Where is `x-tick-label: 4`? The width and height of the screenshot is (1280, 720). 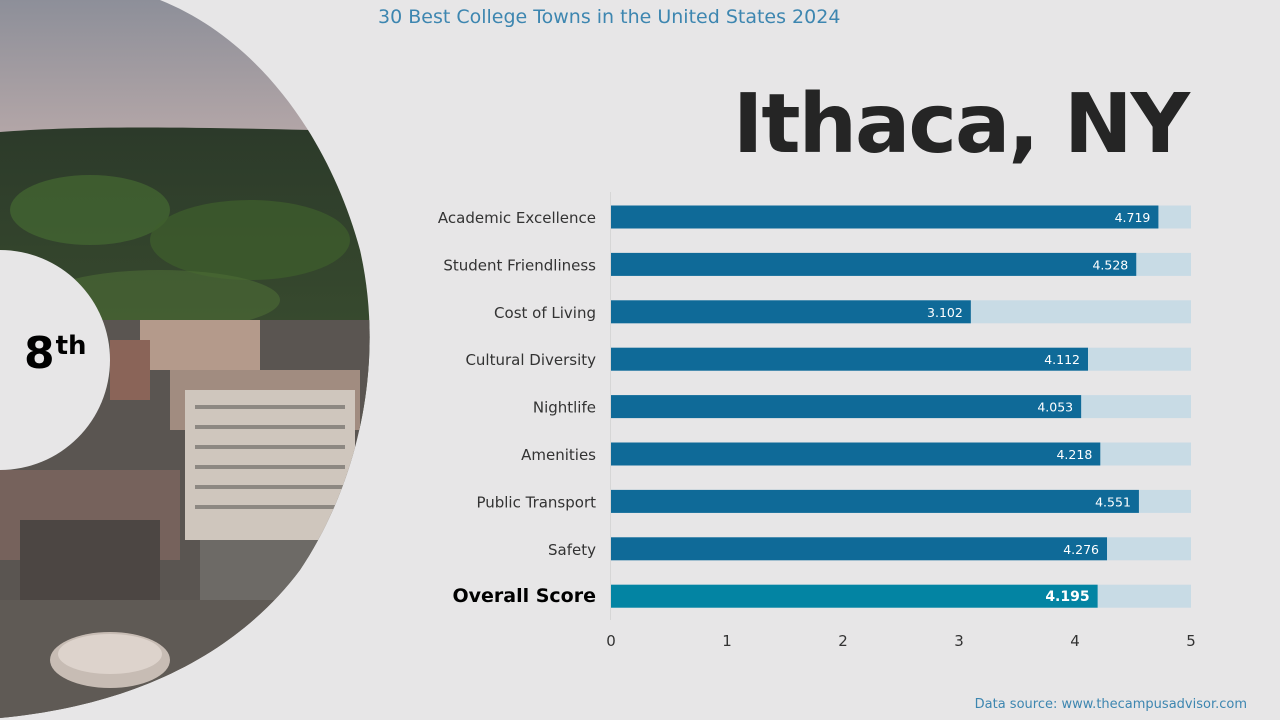 x-tick-label: 4 is located at coordinates (1075, 641).